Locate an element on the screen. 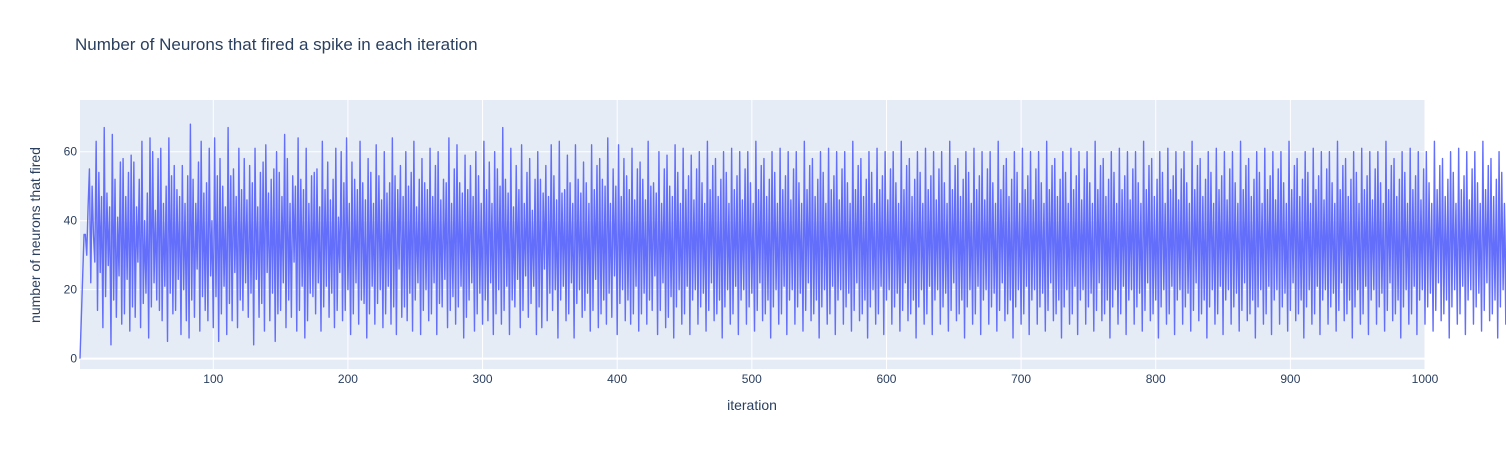 The width and height of the screenshot is (1506, 455). x-axis-ticks: 100 200 300 400 500 600 700 800 900 1000 is located at coordinates (820, 379).